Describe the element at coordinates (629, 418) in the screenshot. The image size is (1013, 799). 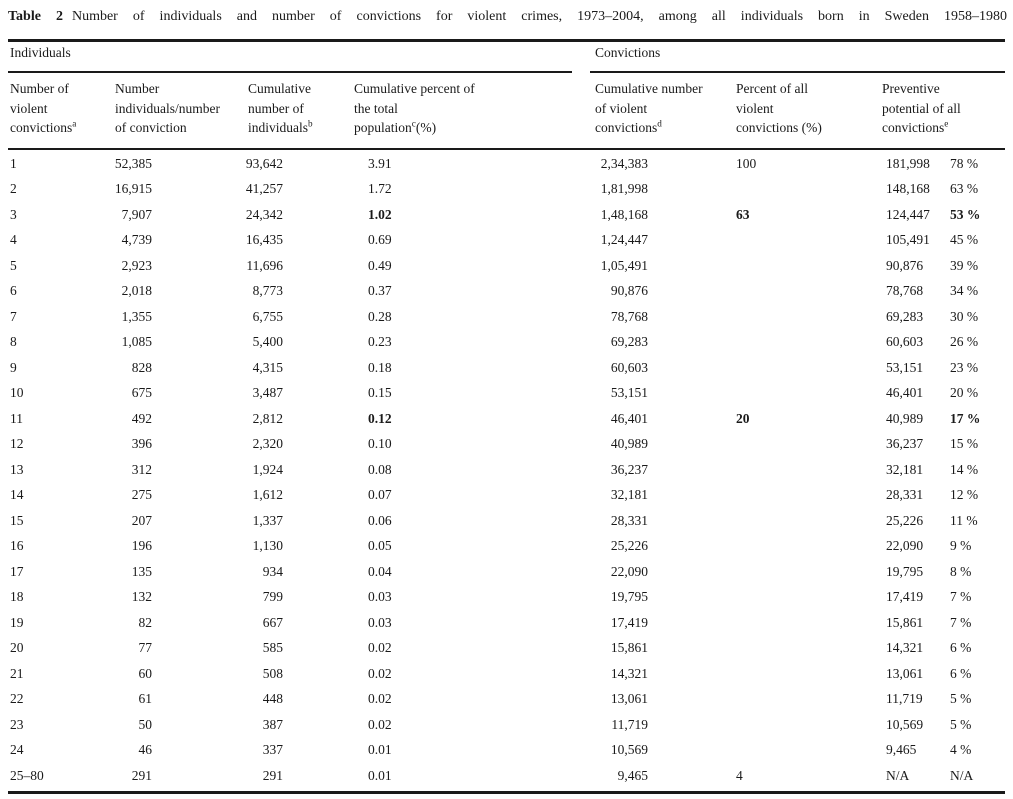
I see `cell-cum-convictions: 46,401` at that location.